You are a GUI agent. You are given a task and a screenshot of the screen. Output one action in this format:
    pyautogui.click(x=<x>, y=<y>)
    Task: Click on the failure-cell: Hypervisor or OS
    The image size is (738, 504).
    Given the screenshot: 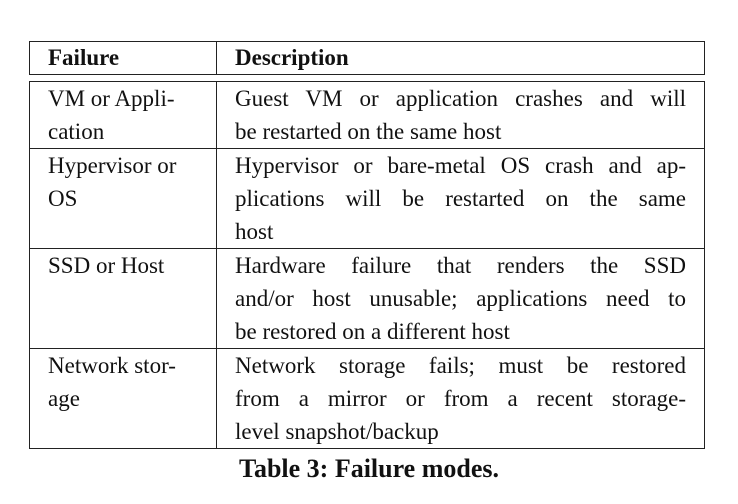 What is the action you would take?
    pyautogui.click(x=123, y=198)
    